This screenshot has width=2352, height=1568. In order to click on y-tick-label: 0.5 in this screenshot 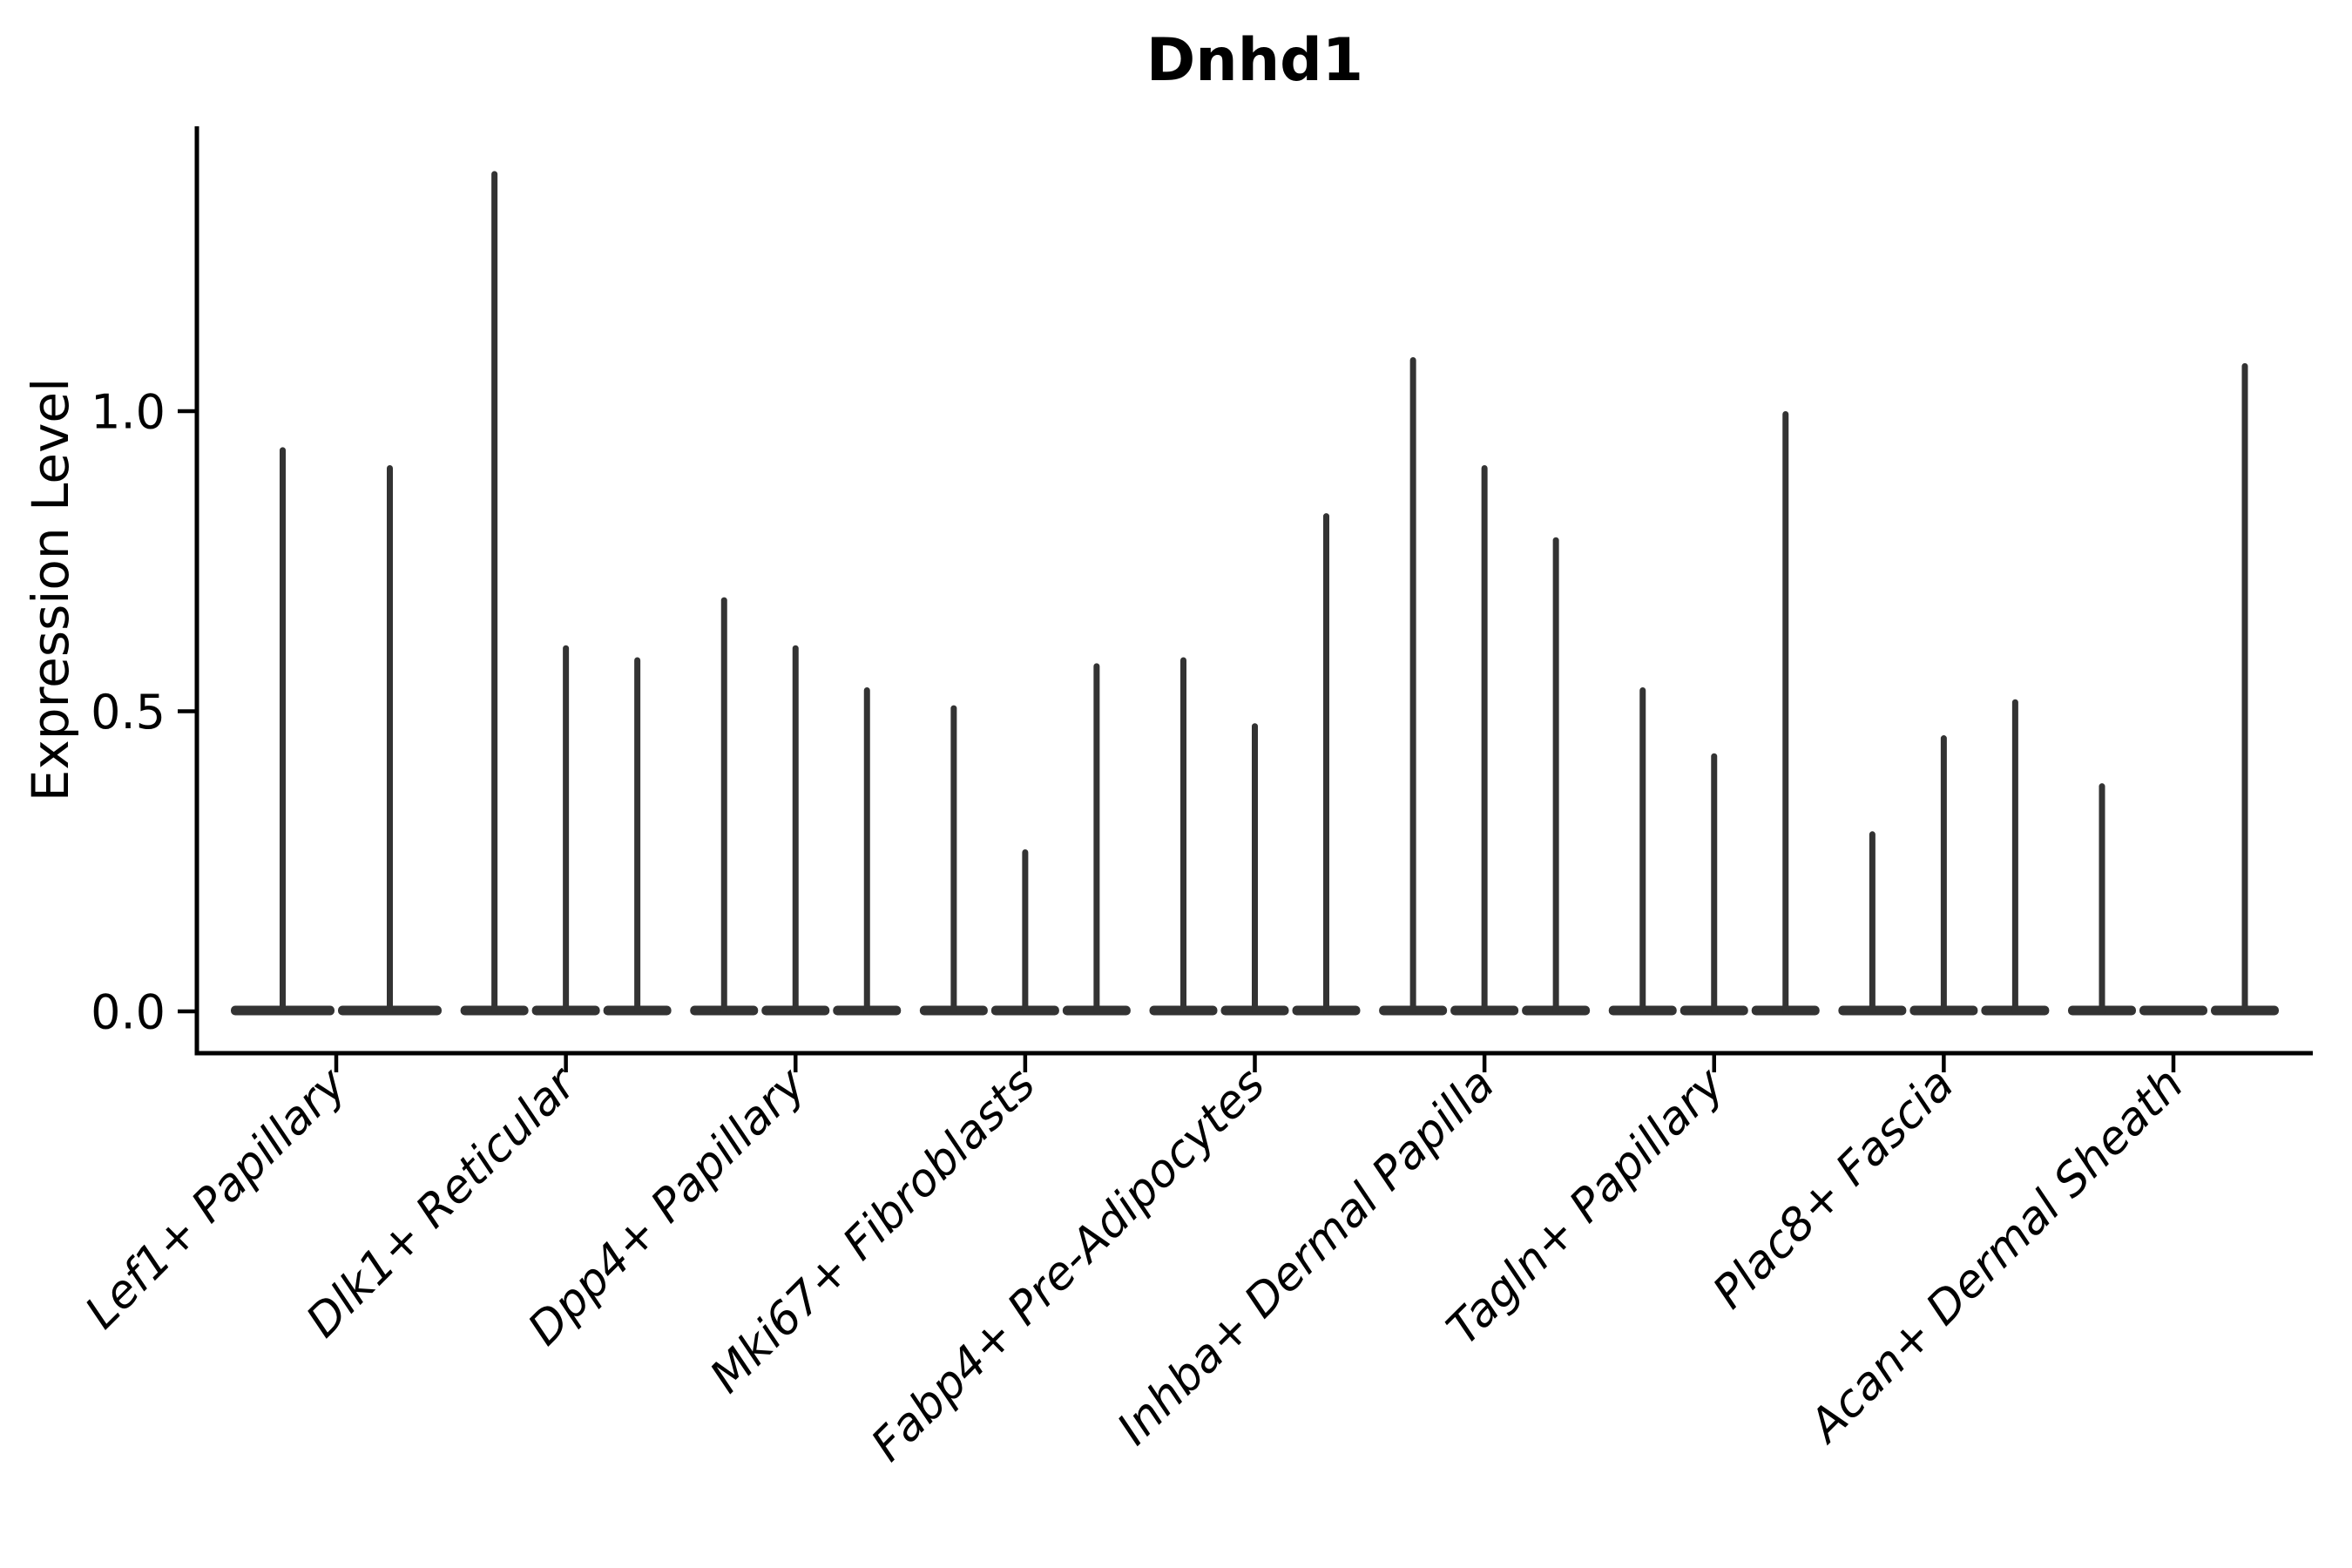, I will do `click(129, 712)`.